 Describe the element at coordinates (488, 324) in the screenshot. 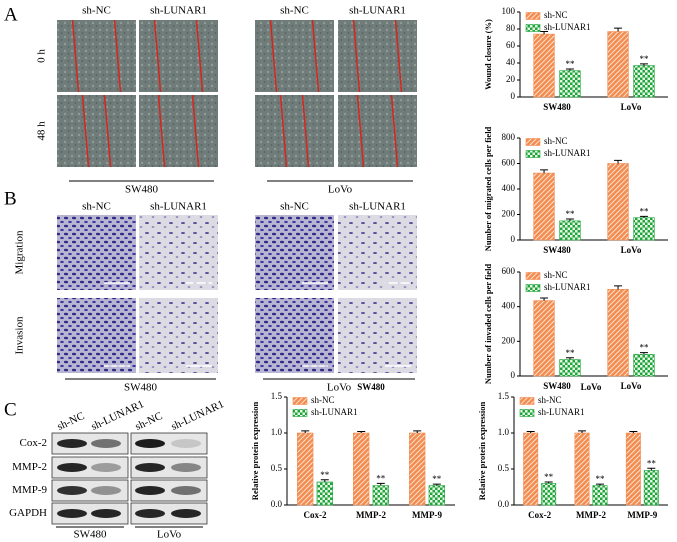

I see `y-axis-label: Number of invaded cells per field` at that location.